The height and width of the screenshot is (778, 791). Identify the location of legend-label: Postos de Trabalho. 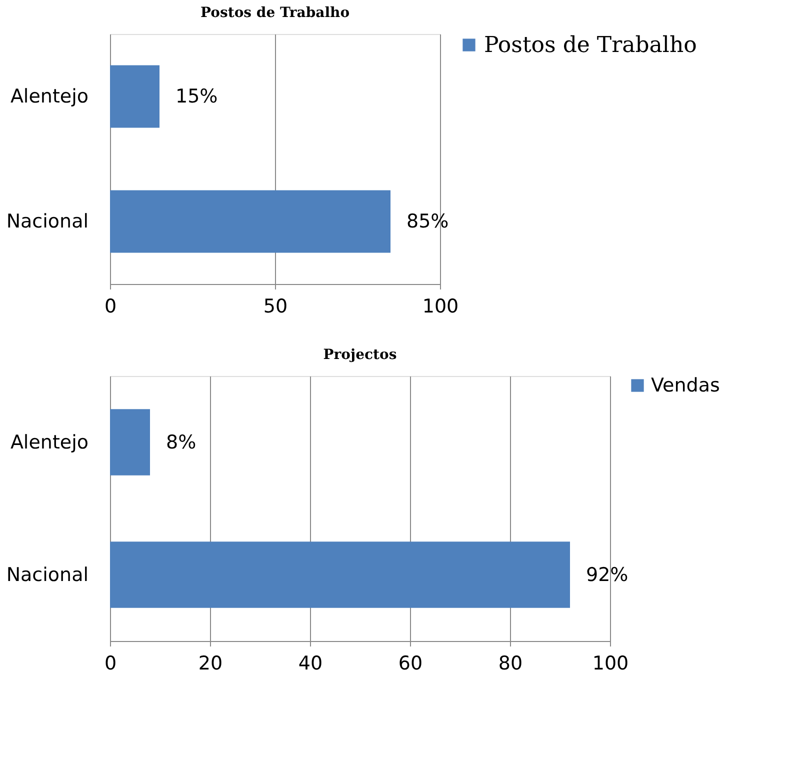
(590, 45).